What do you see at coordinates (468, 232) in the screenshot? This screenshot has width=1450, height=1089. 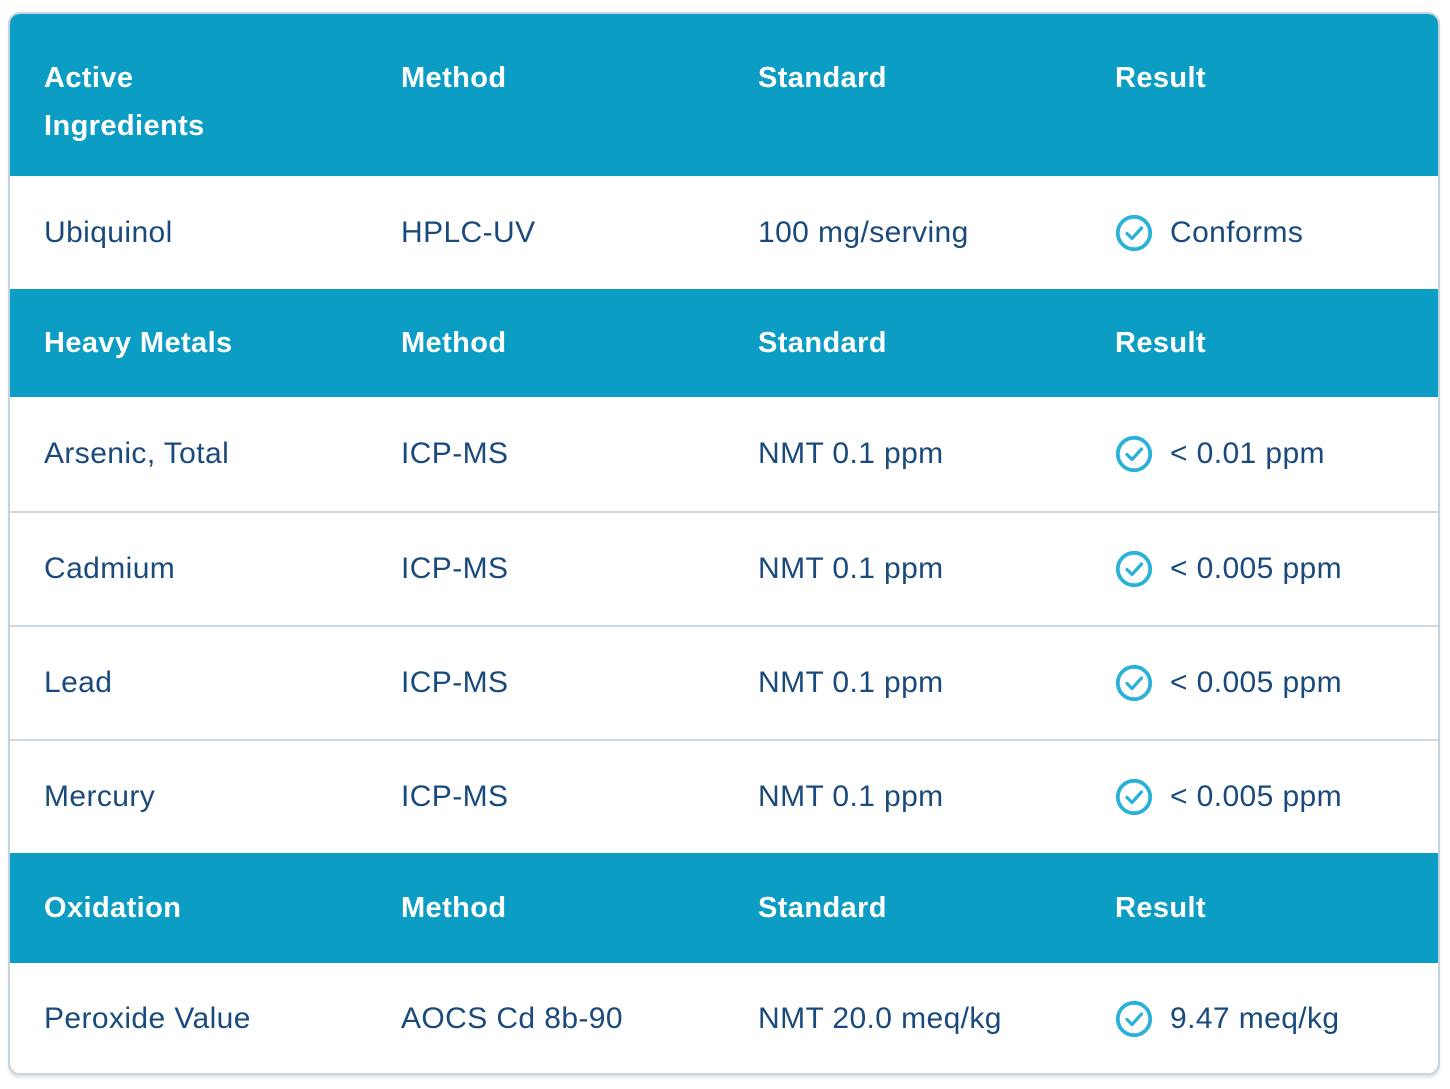 I see `method-cell: HPLC-UV` at bounding box center [468, 232].